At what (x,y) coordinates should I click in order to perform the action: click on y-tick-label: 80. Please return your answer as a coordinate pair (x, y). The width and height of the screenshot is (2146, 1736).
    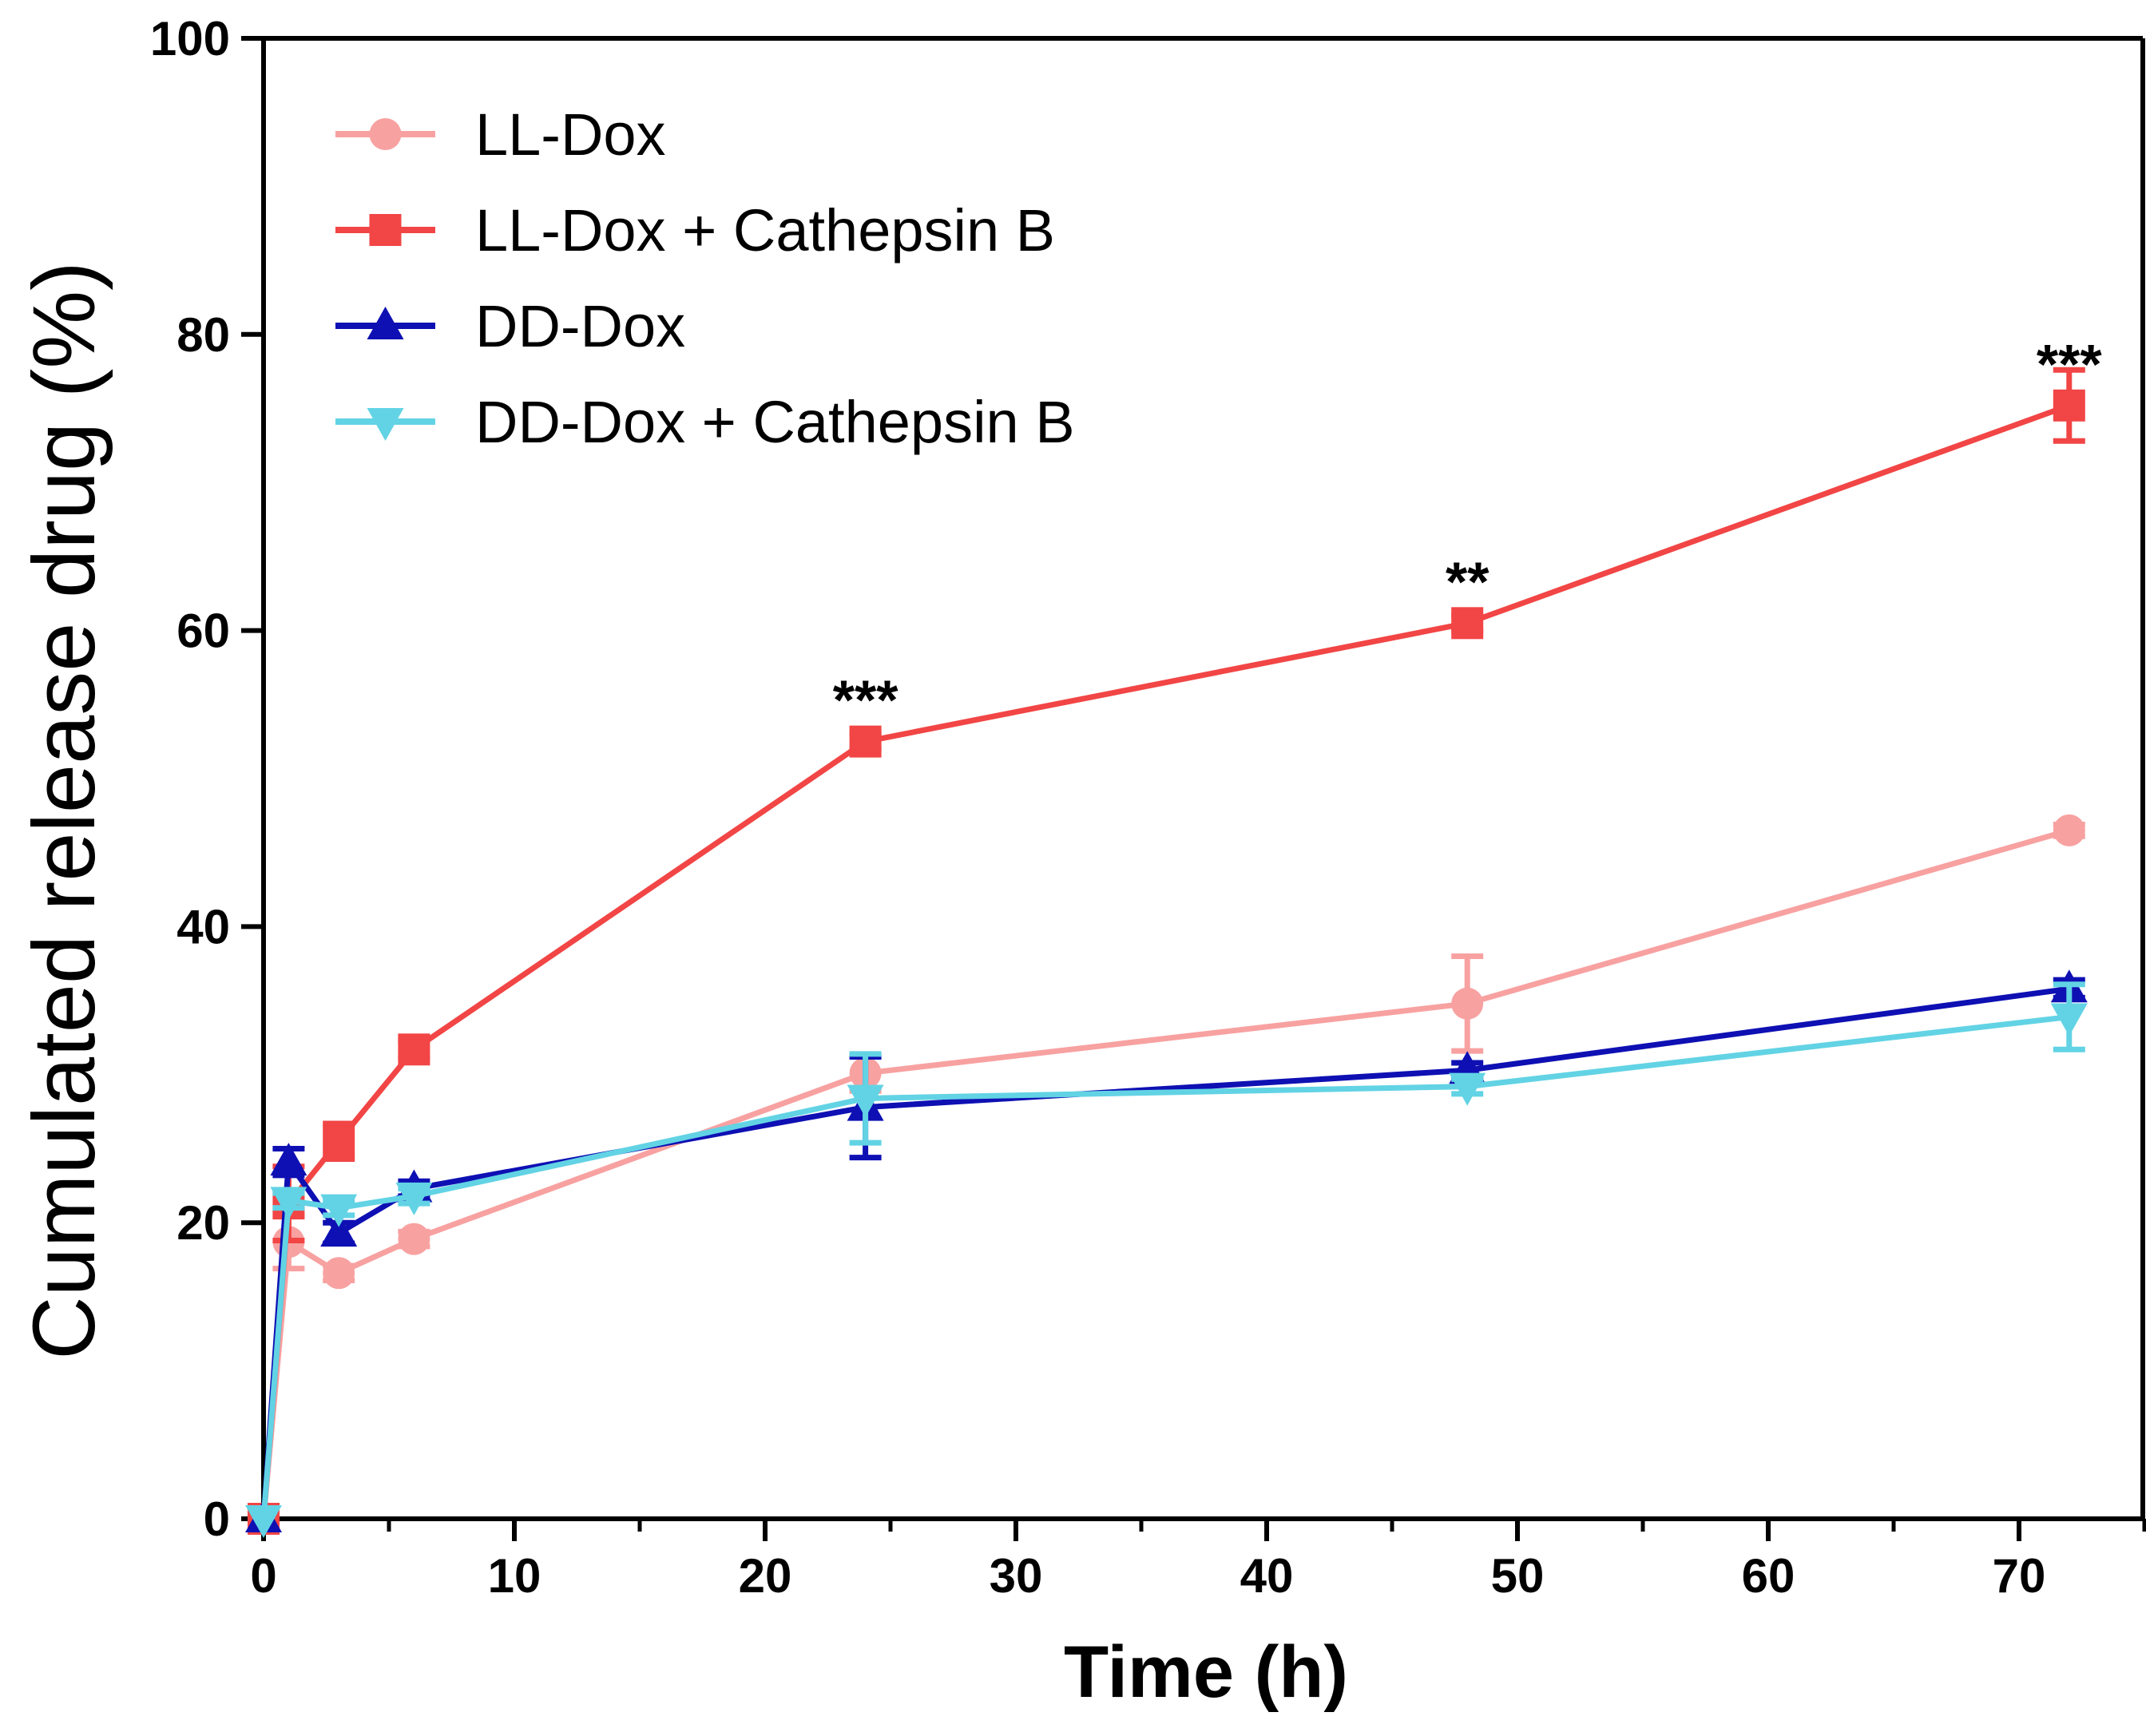
    Looking at the image, I should click on (203, 335).